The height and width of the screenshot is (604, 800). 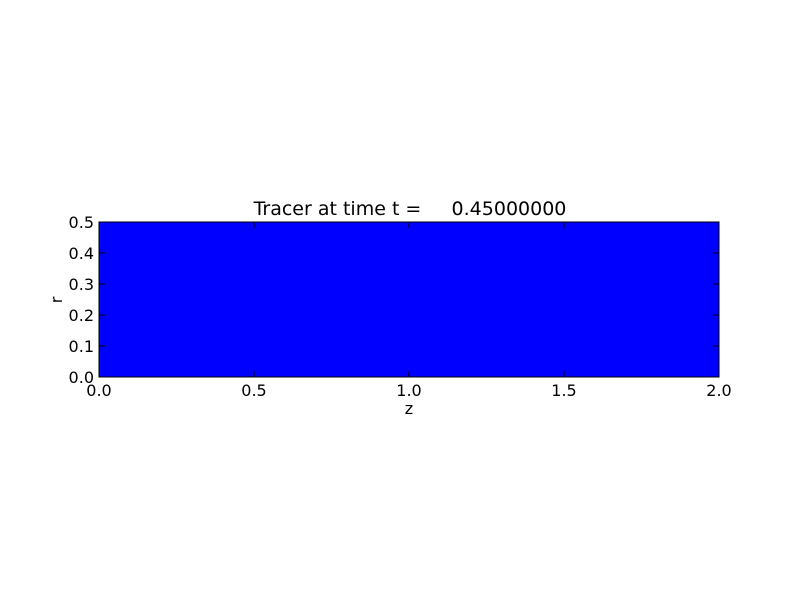 I want to click on x-tick-label: 1.0, so click(x=408, y=390).